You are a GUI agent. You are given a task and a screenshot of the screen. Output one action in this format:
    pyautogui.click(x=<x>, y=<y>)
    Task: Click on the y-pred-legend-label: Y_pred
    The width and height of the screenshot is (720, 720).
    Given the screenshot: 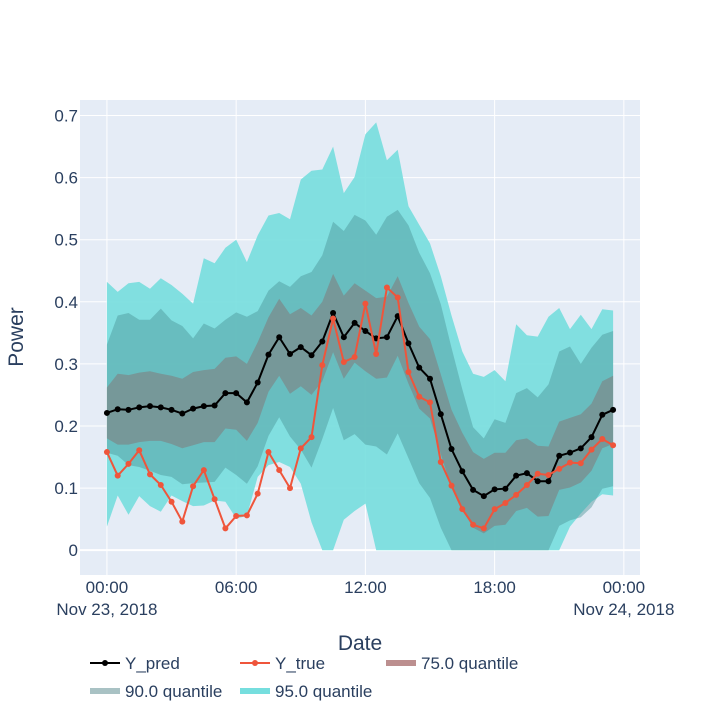 What is the action you would take?
    pyautogui.click(x=152, y=663)
    